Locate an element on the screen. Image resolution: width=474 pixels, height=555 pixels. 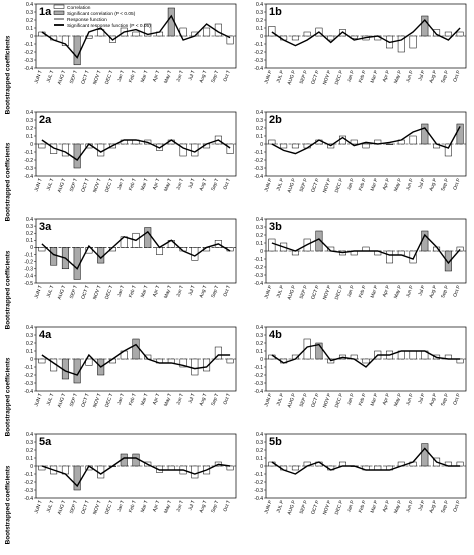
x-tick-label: Feb T is located at coordinates (133, 507).